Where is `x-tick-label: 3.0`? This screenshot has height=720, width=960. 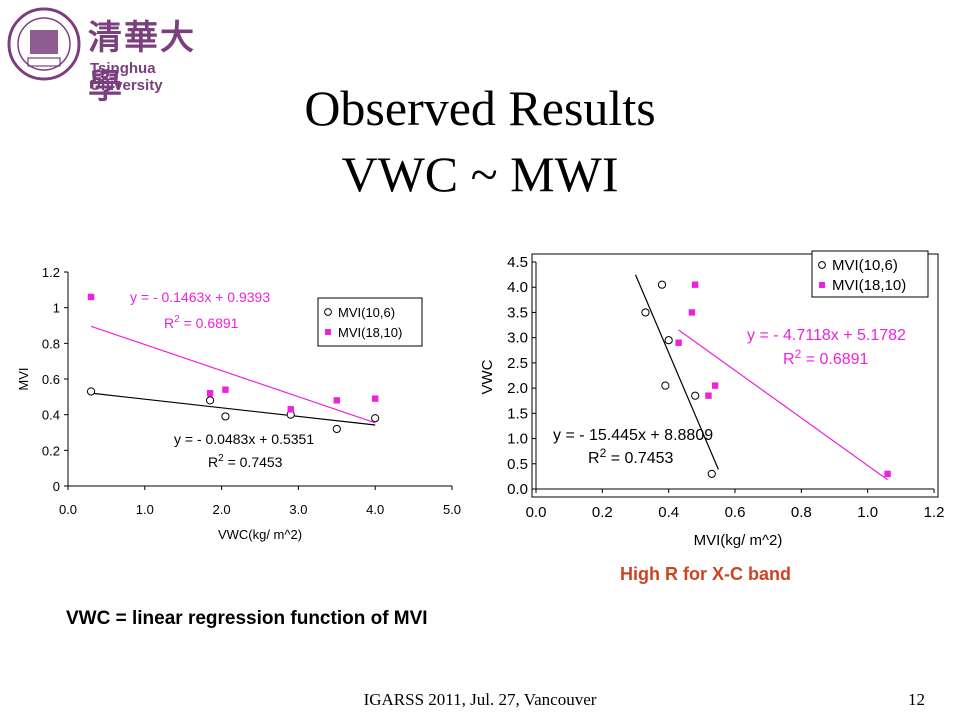 x-tick-label: 3.0 is located at coordinates (298, 509).